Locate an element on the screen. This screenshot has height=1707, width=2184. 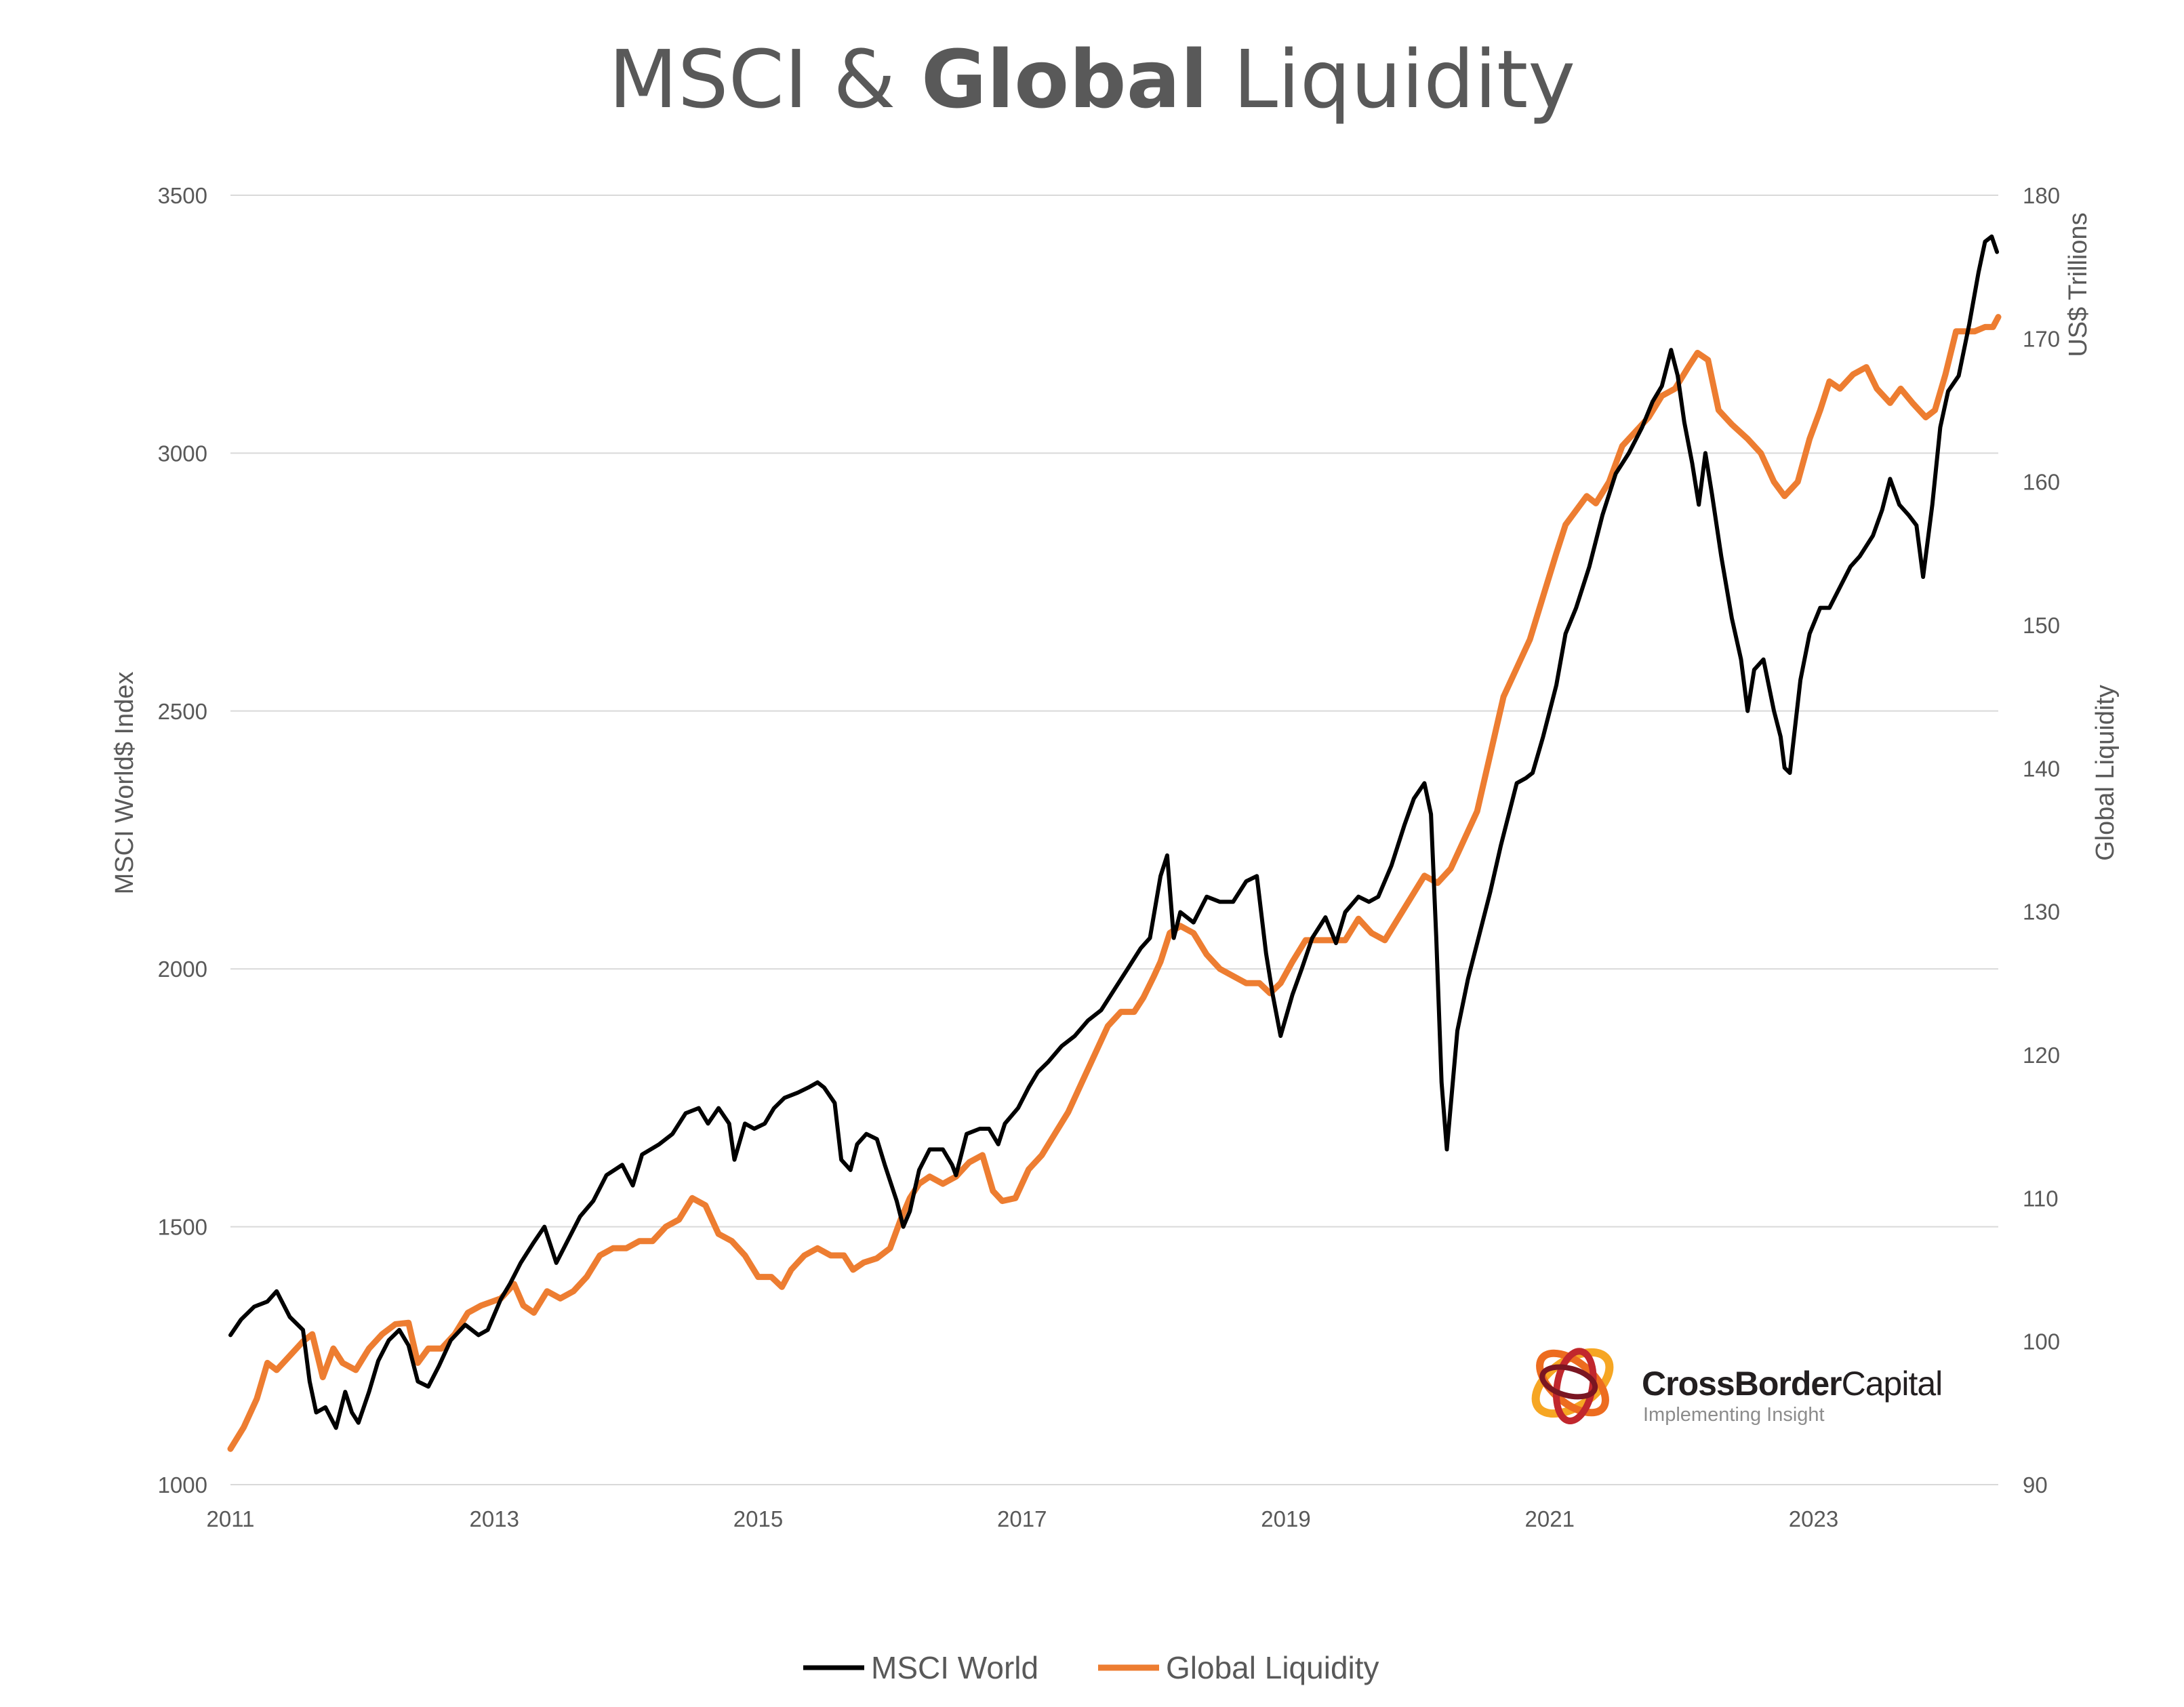
right-tick-label: 160 is located at coordinates (2041, 482).